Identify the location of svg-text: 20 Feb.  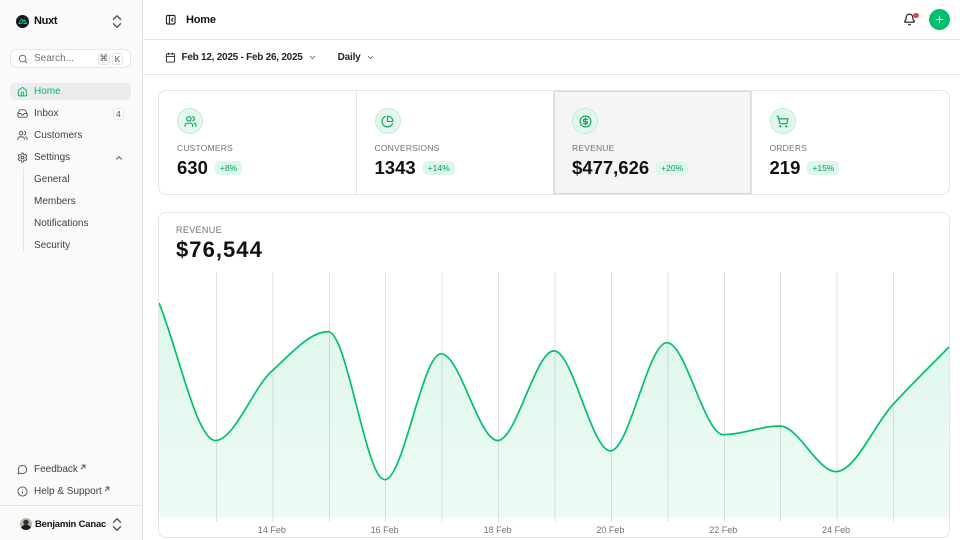
(610, 530).